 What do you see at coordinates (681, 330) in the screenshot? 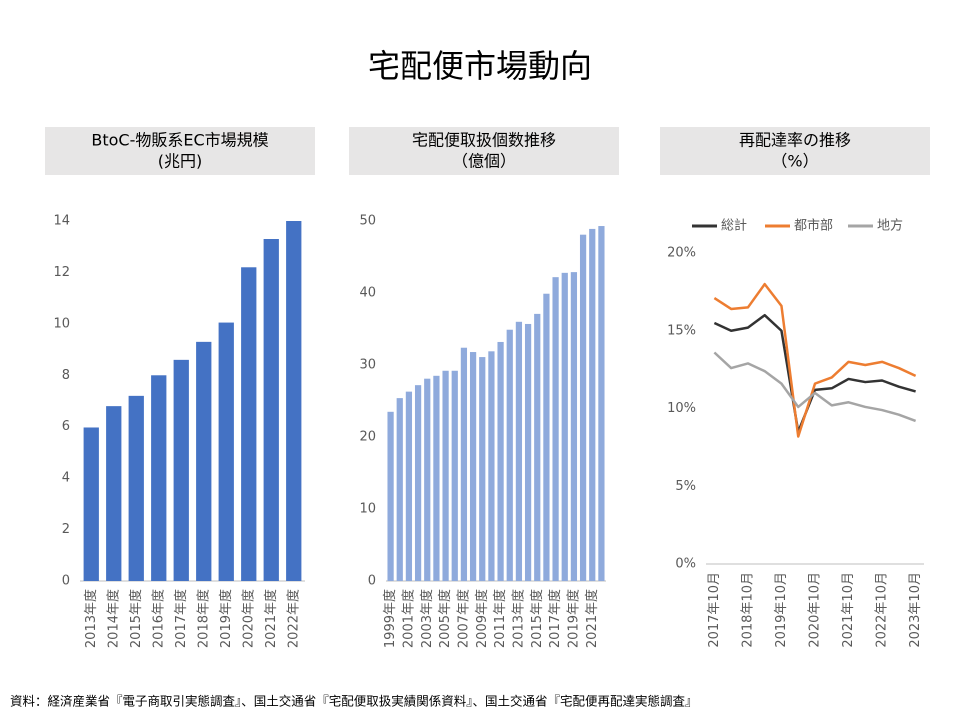
I see `y-tick-label: 15%` at bounding box center [681, 330].